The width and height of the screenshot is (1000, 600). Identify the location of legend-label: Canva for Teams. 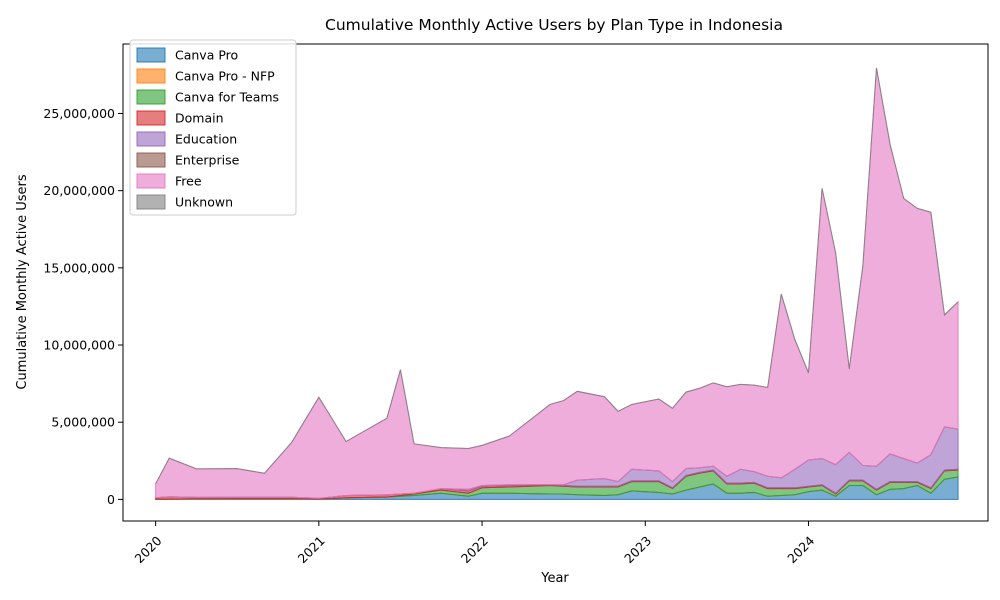
(227, 97).